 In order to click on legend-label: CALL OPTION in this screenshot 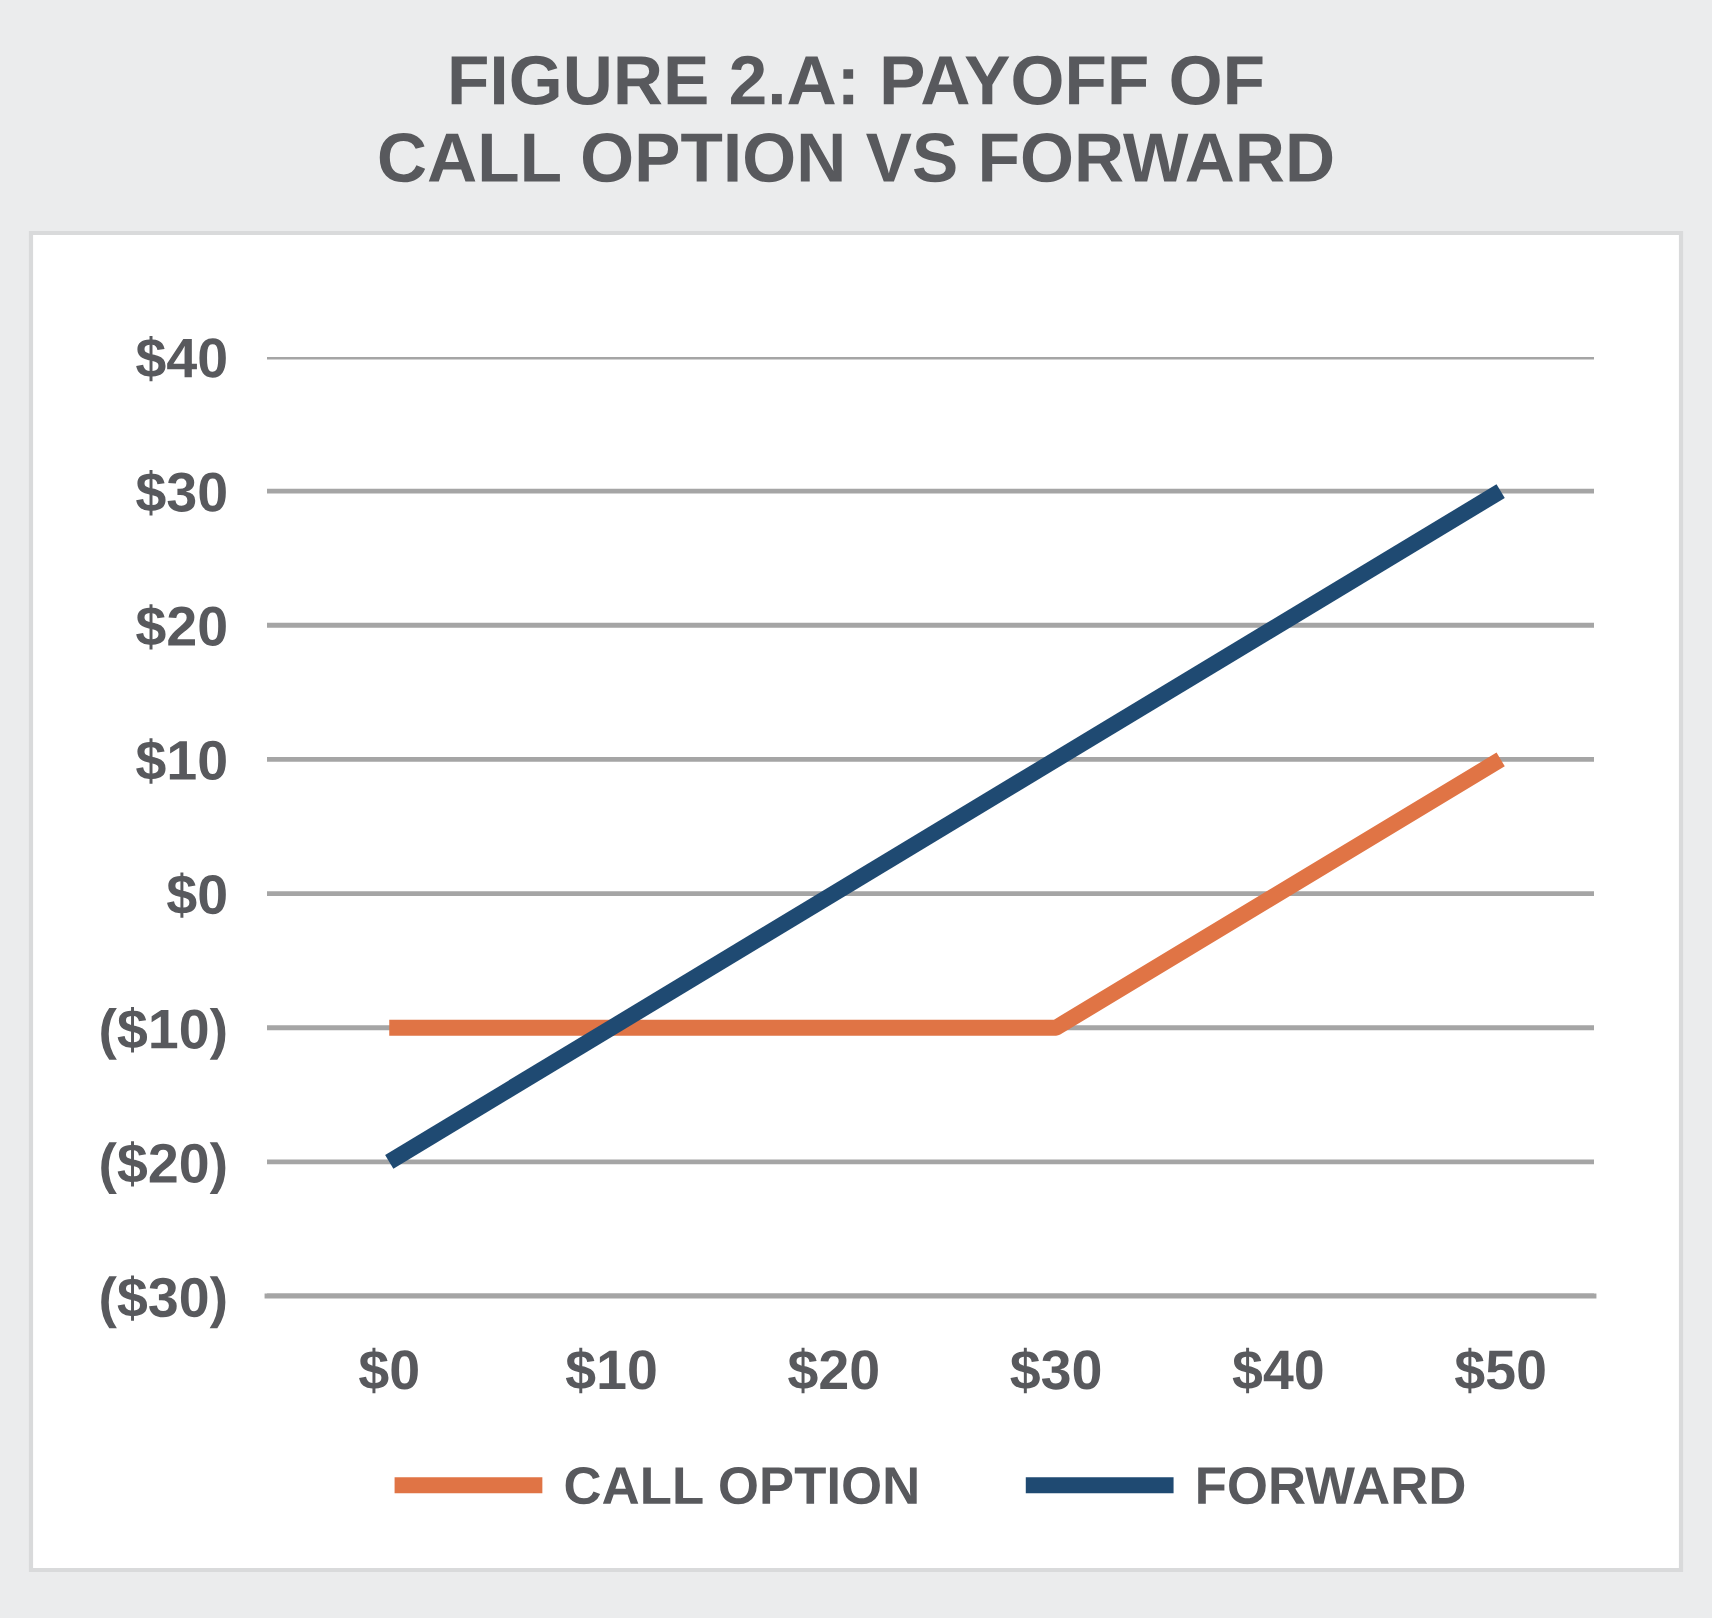, I will do `click(741, 1485)`.